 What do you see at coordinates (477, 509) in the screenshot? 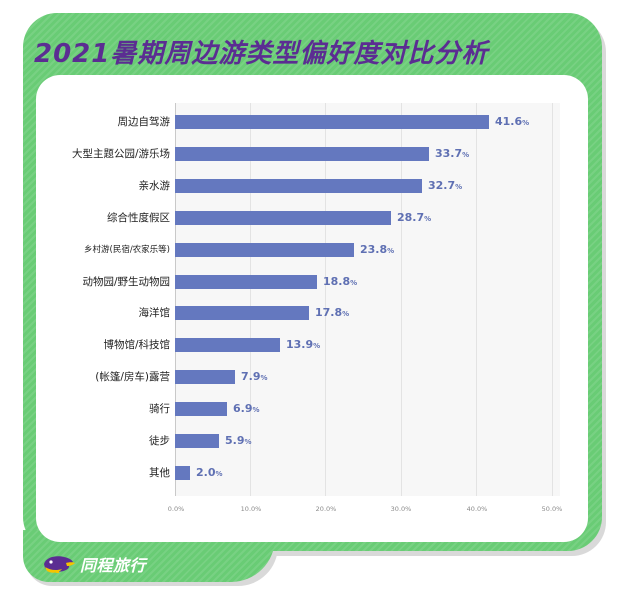
I see `x-tick-40: 40.0%` at bounding box center [477, 509].